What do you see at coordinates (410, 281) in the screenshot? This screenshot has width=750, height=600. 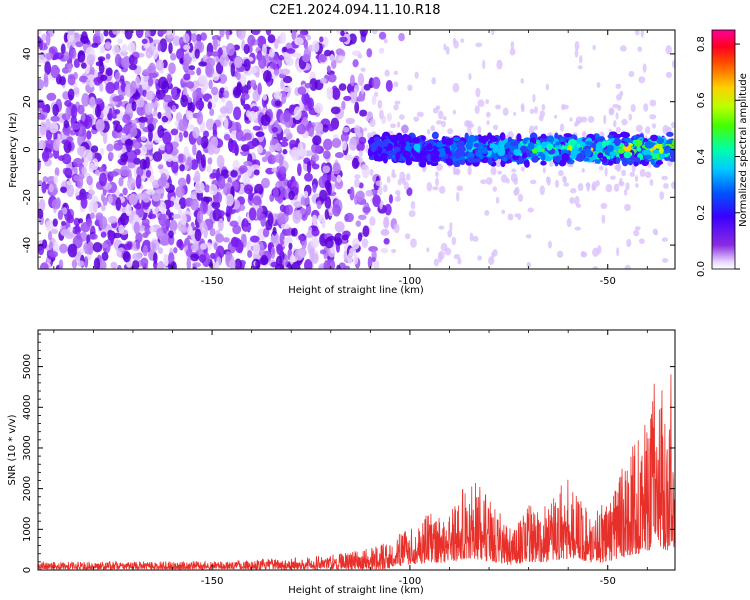 I see `spectrogram-x-tick-label: -100` at bounding box center [410, 281].